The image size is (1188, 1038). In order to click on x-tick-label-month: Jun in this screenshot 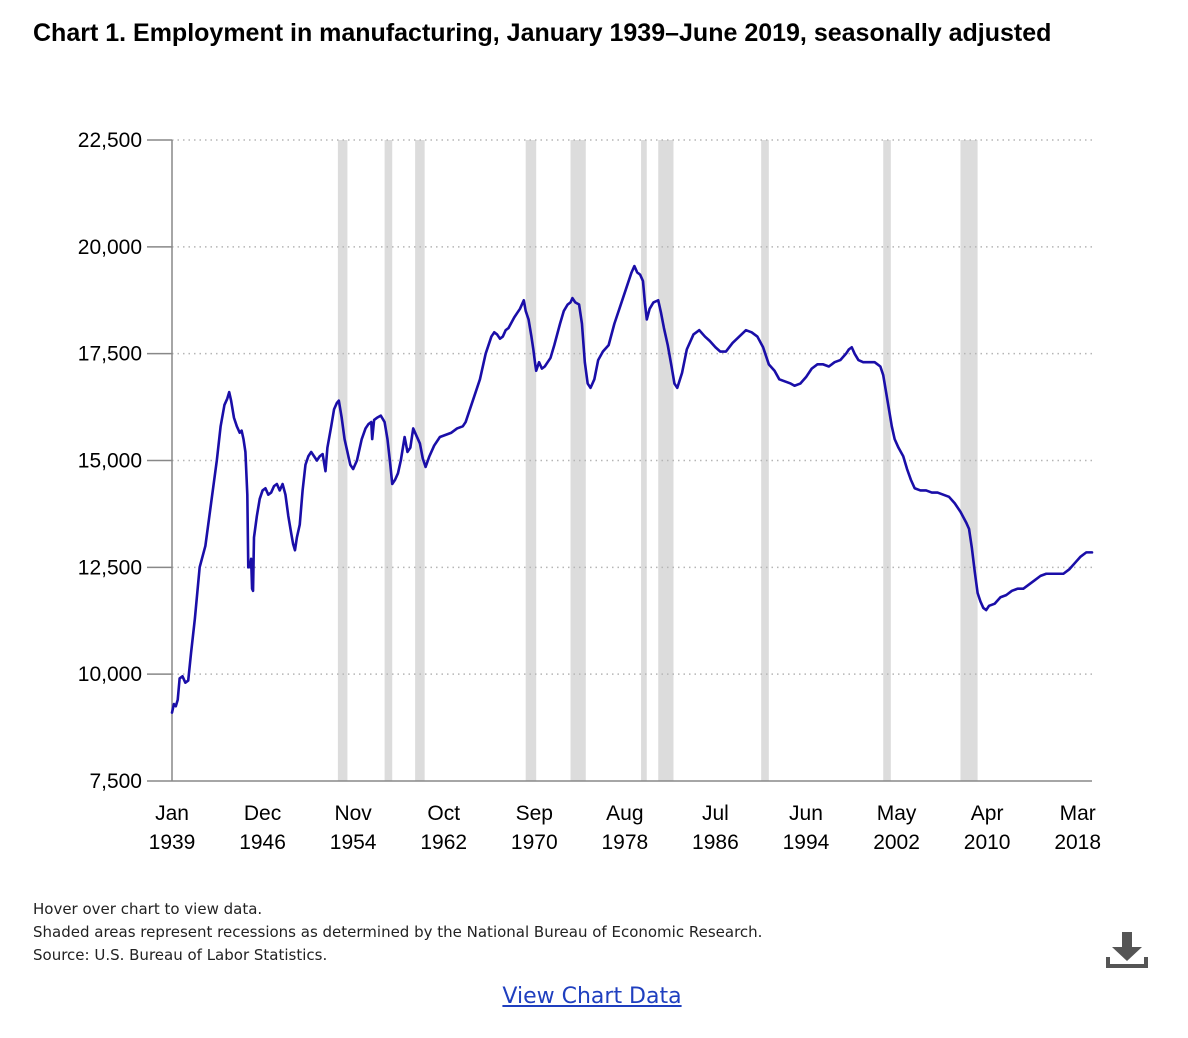, I will do `click(806, 813)`.